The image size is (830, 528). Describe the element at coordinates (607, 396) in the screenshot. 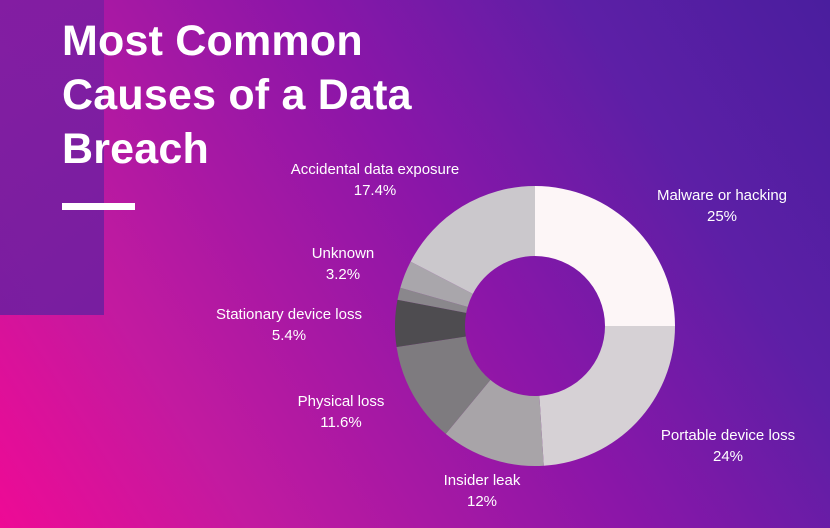

I see `donut-slice-portable-device-loss` at that location.